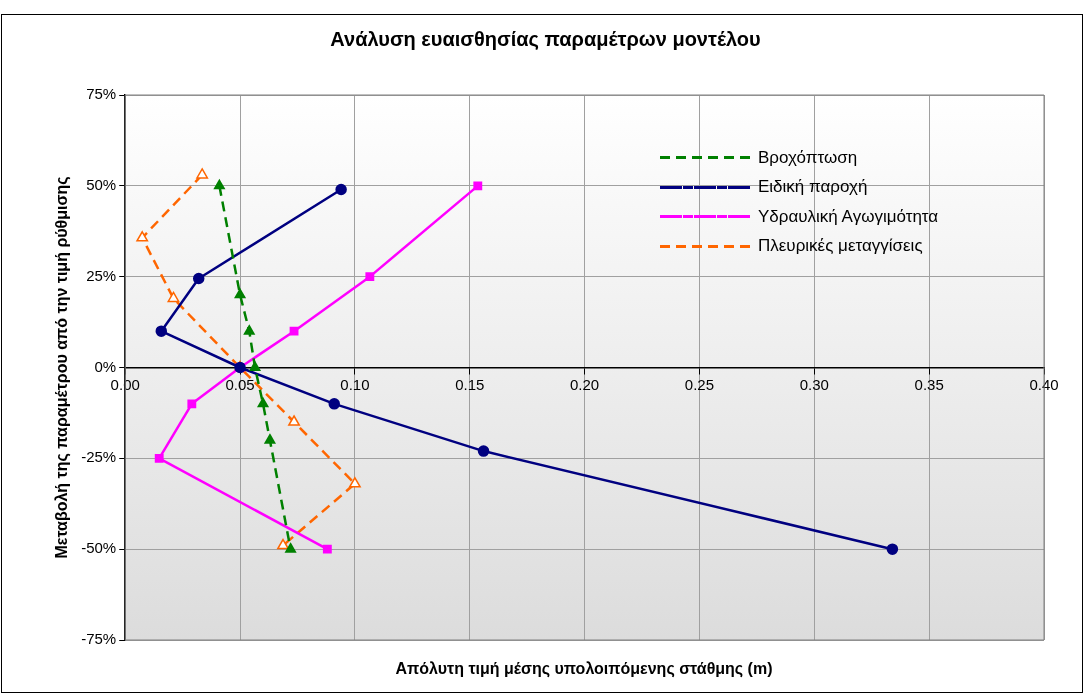 The height and width of the screenshot is (695, 1086). Describe the element at coordinates (929, 384) in the screenshot. I see `x-tick-label: 0.35` at that location.